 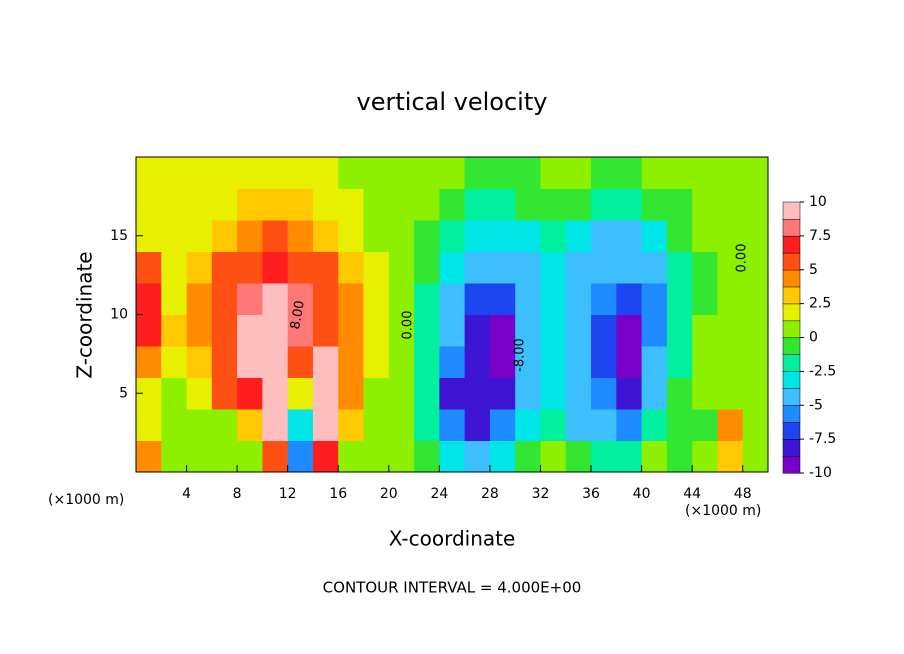 I want to click on colorbar-tick-label: 2.5, so click(x=820, y=304).